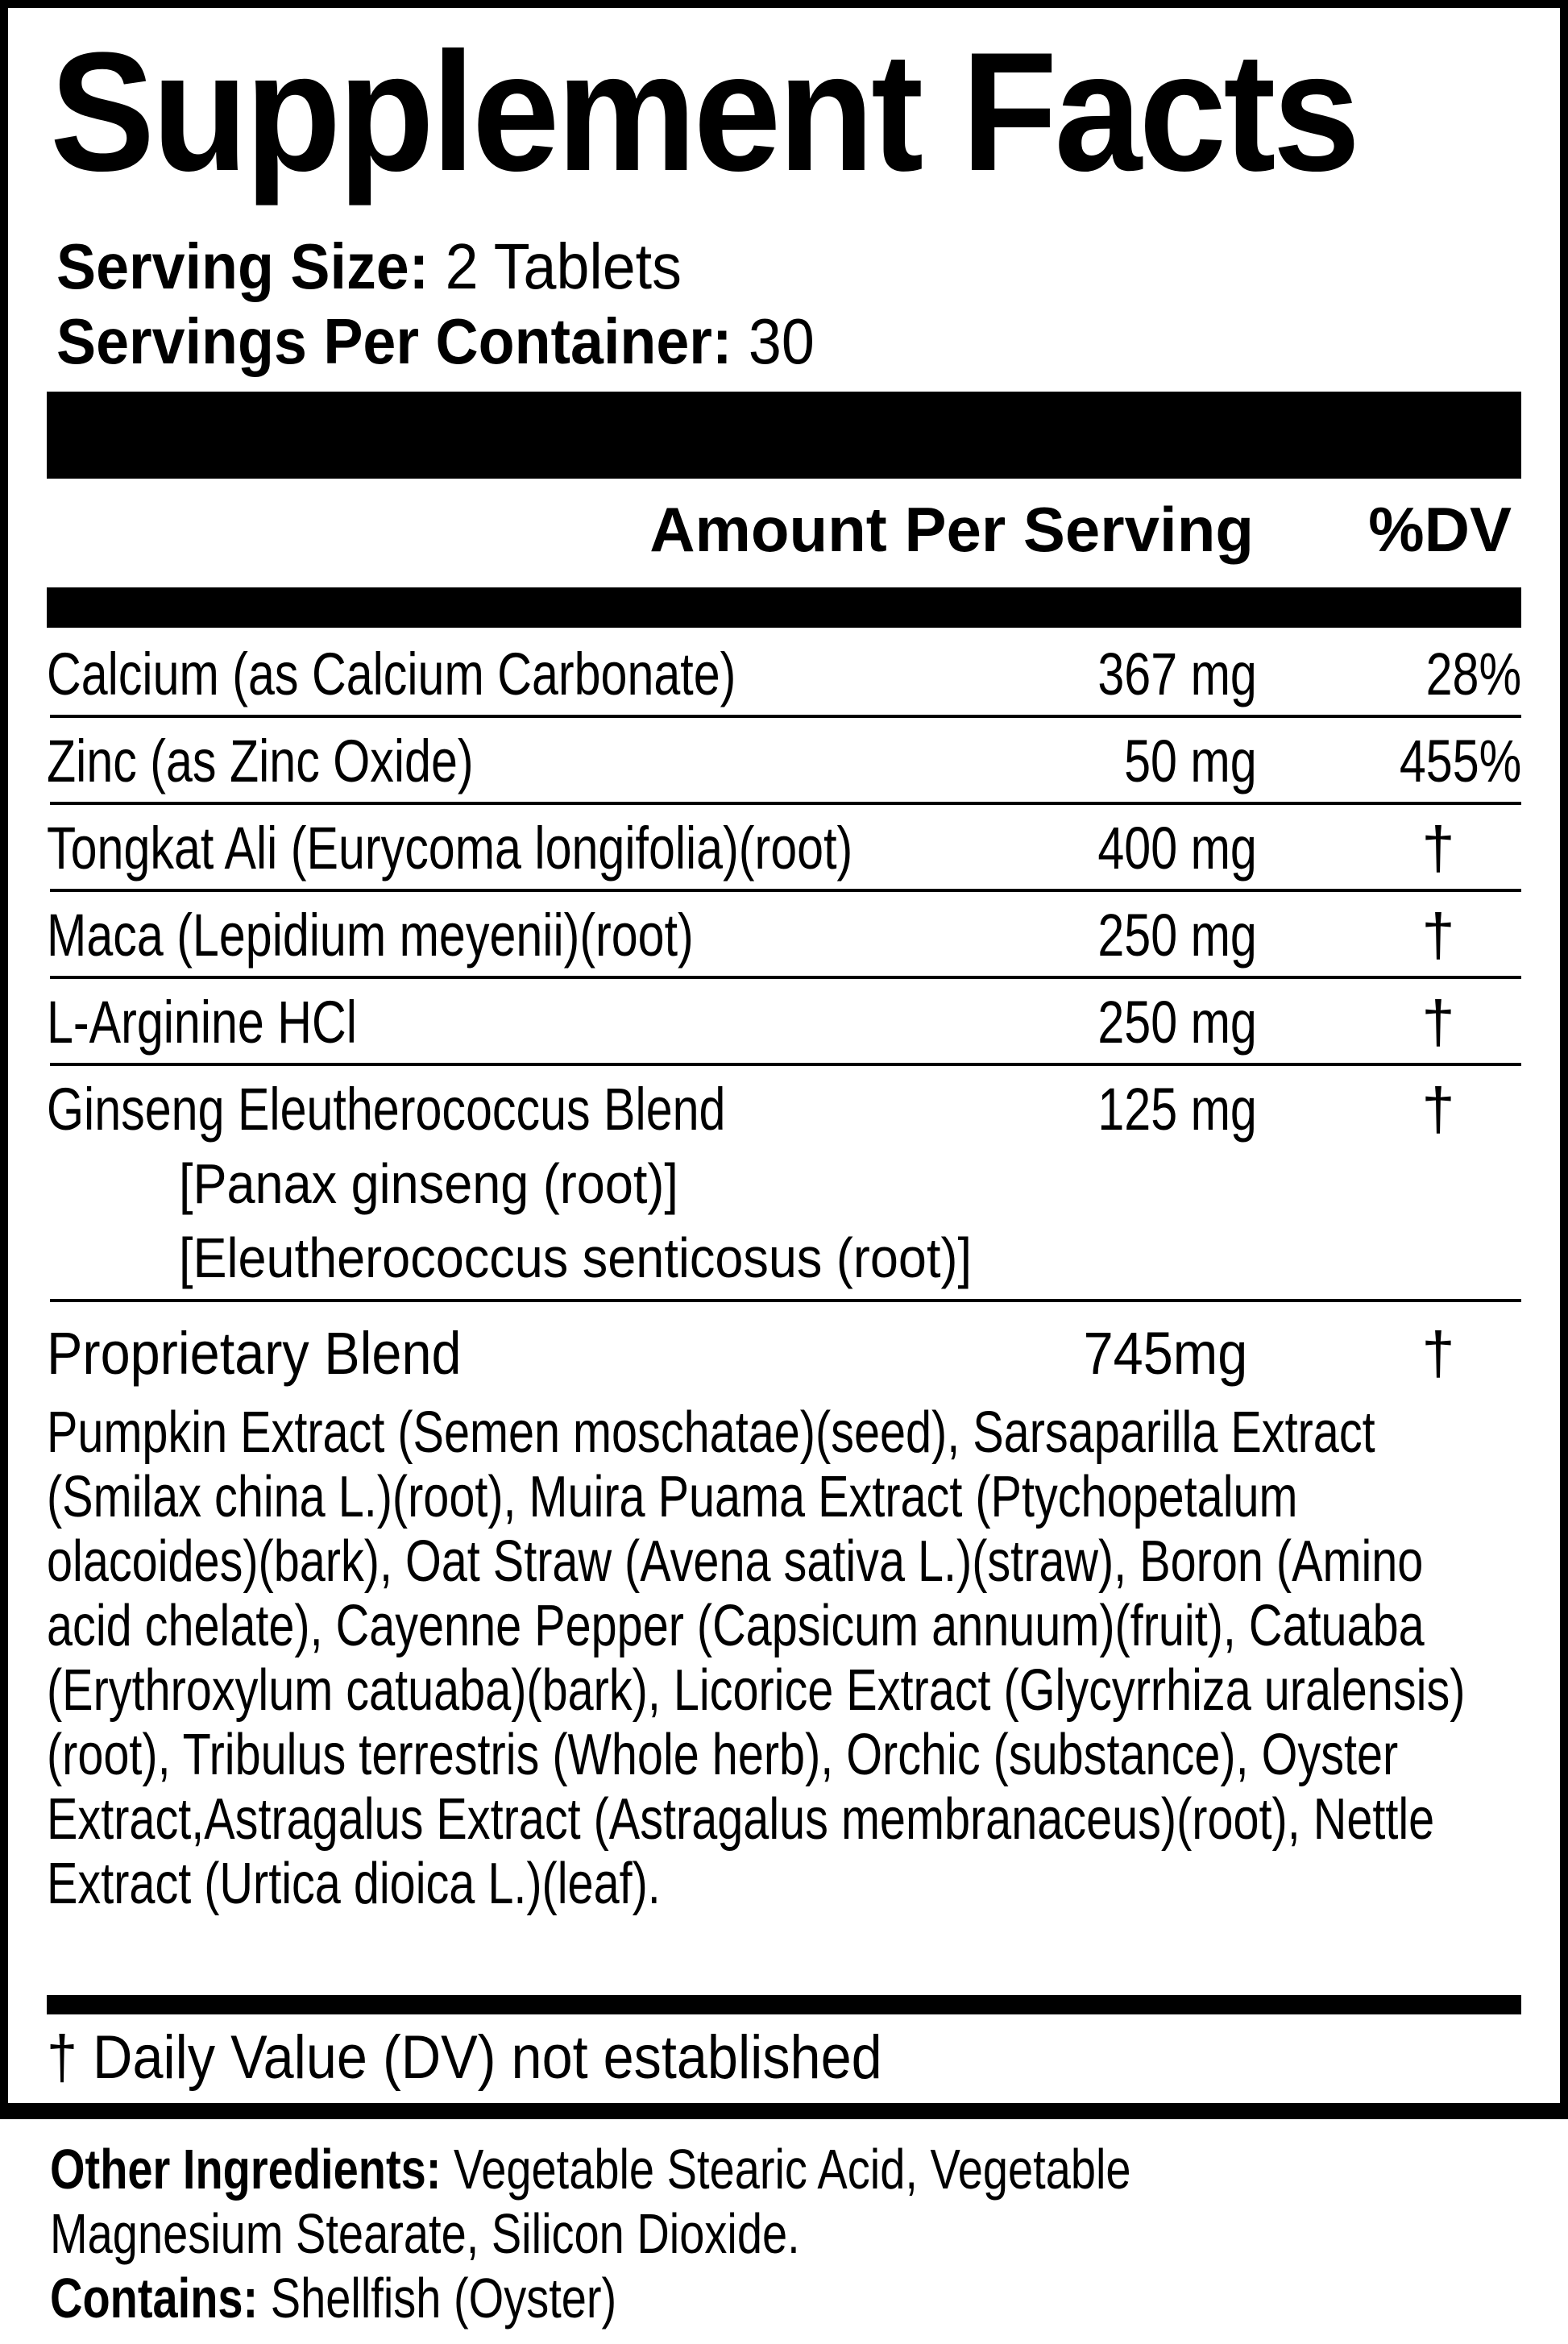  Describe the element at coordinates (951, 529) in the screenshot. I see `amount-per-serving-header: Amount Per Serving` at that location.